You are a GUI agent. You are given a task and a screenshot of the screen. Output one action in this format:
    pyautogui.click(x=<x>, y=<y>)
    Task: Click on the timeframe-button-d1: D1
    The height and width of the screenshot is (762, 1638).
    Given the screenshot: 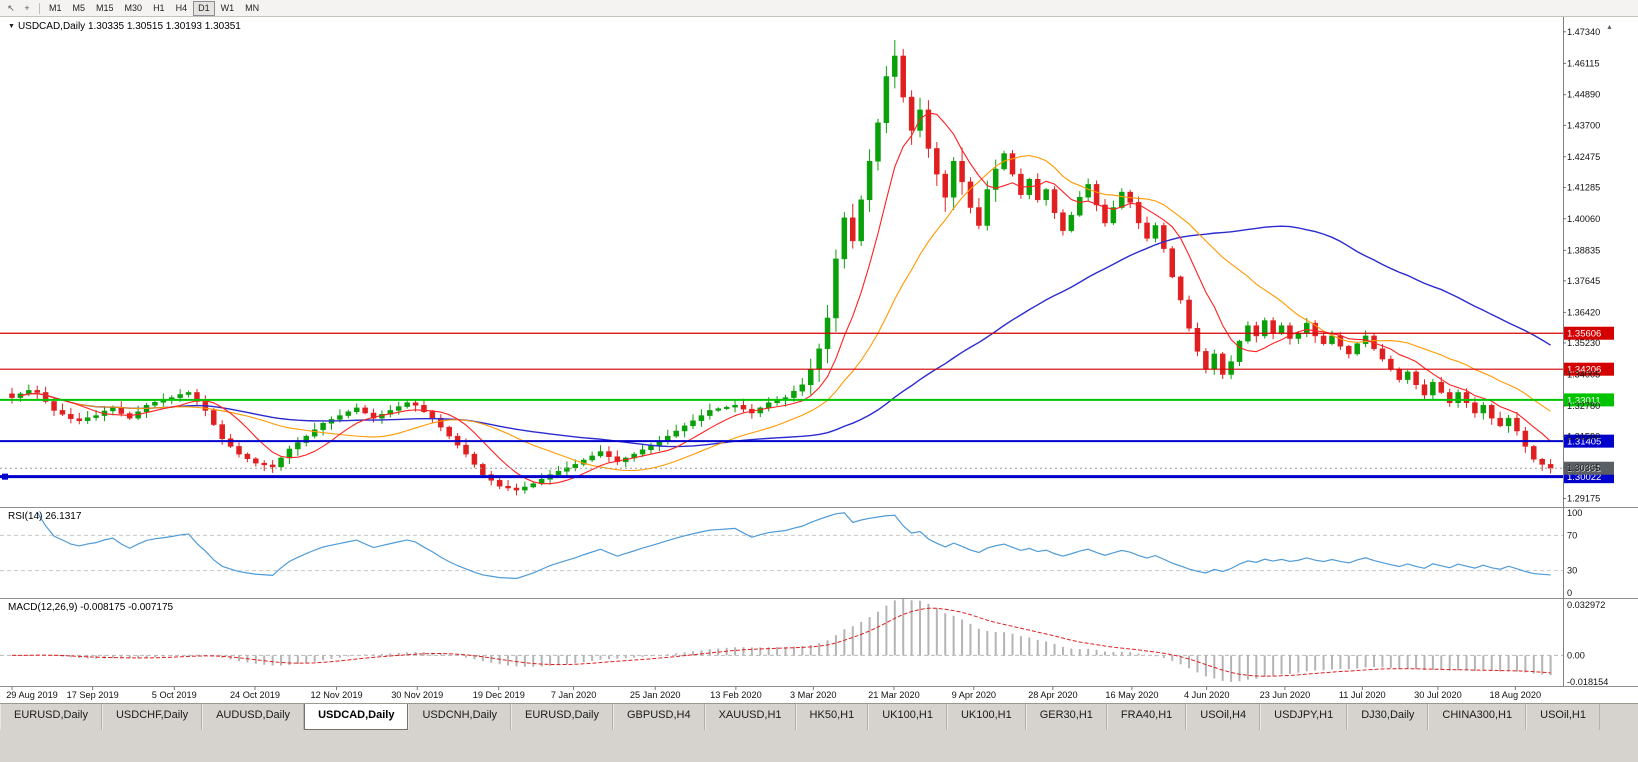 What is the action you would take?
    pyautogui.click(x=204, y=8)
    